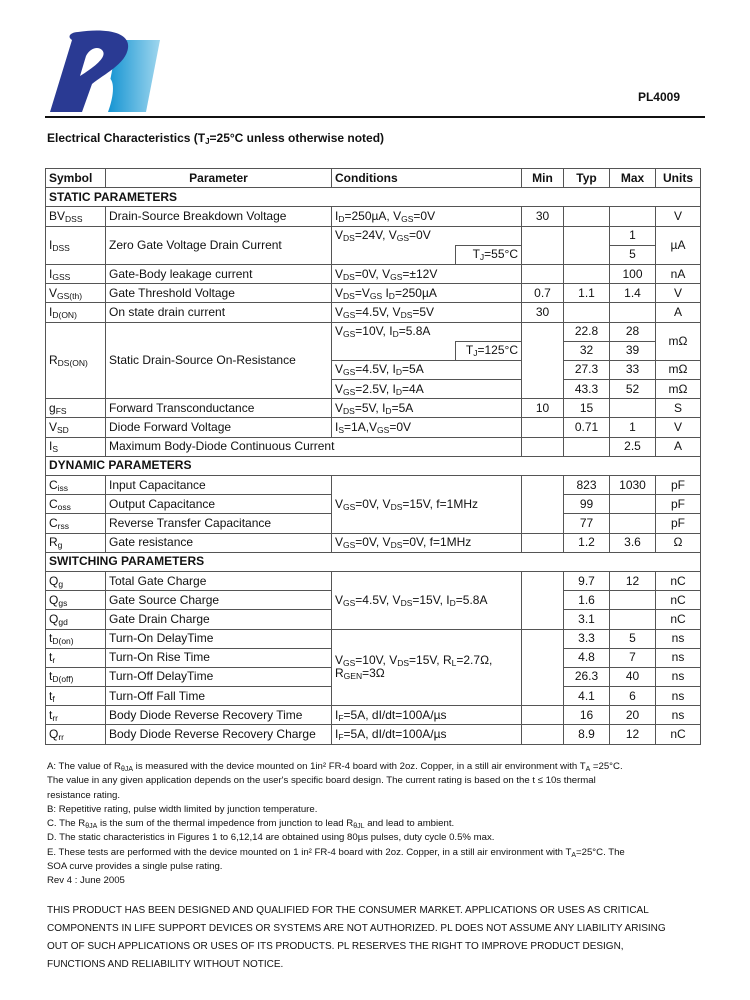 Image resolution: width=750 pixels, height=1000 pixels. What do you see at coordinates (373, 696) in the screenshot?
I see `table-row: tf Turn-Off Fall Time 4.1 6 ns` at bounding box center [373, 696].